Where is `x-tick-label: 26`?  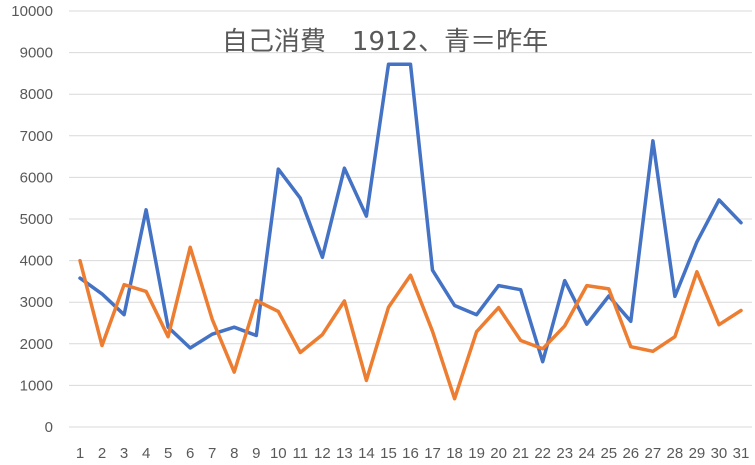
x-tick-label: 26 is located at coordinates (630, 453).